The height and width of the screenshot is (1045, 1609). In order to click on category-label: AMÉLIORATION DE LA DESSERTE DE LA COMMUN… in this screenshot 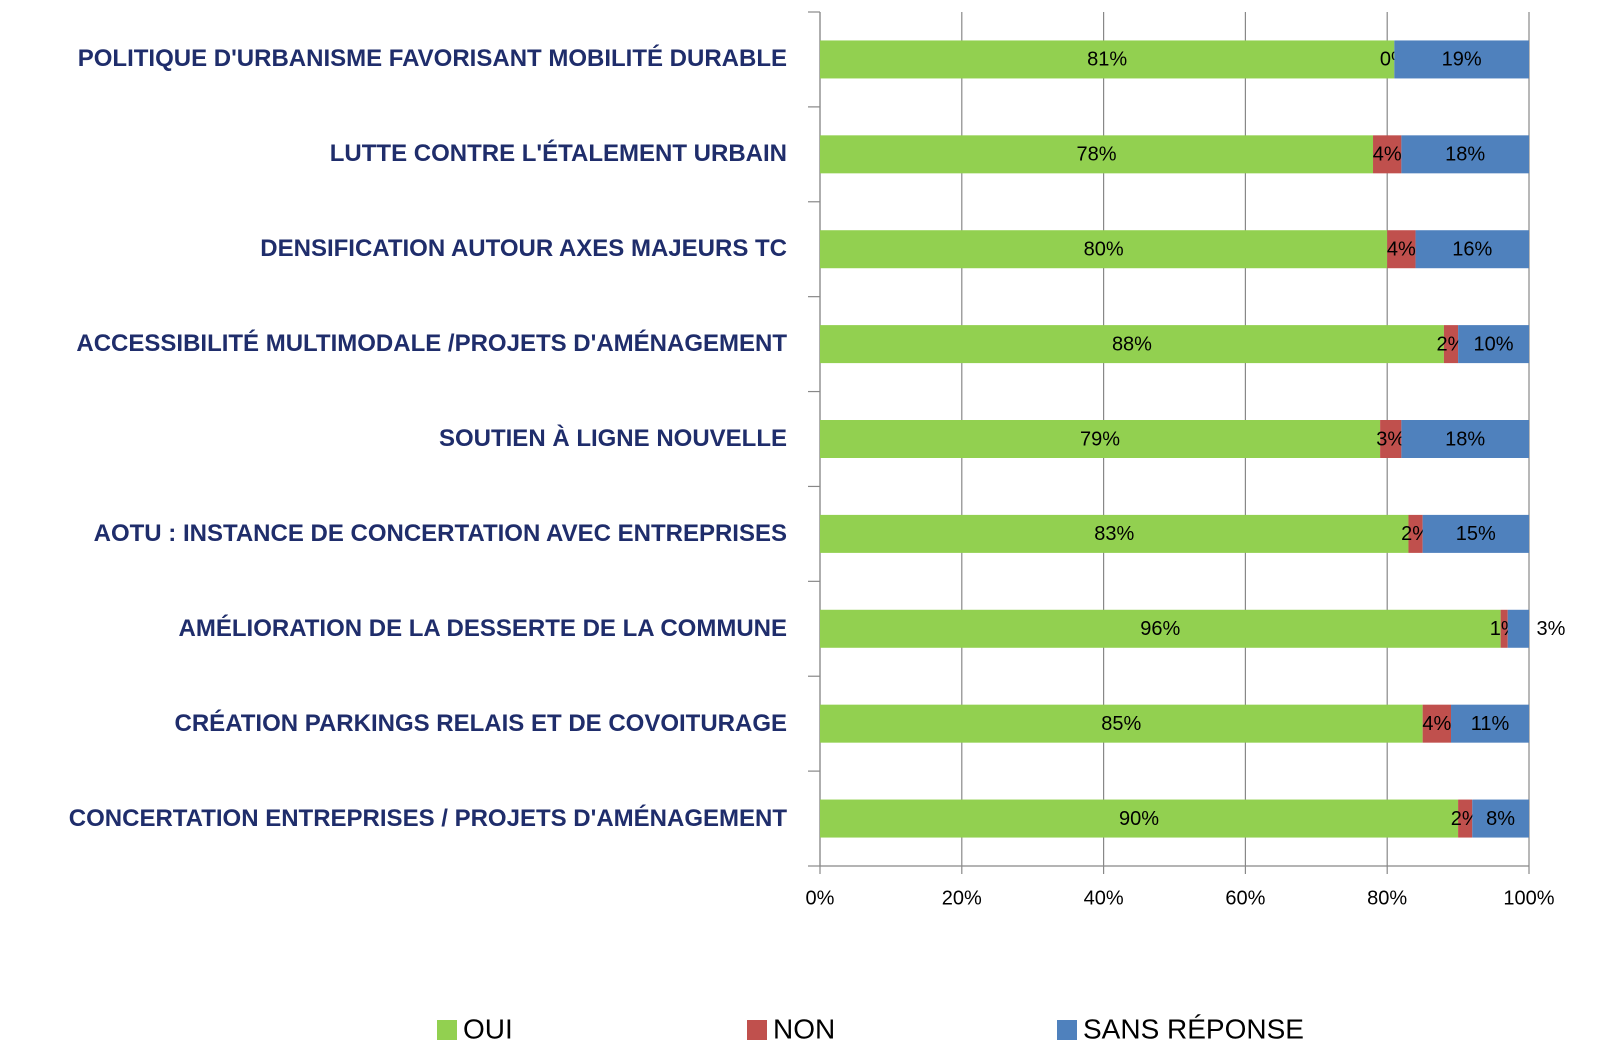, I will do `click(482, 628)`.